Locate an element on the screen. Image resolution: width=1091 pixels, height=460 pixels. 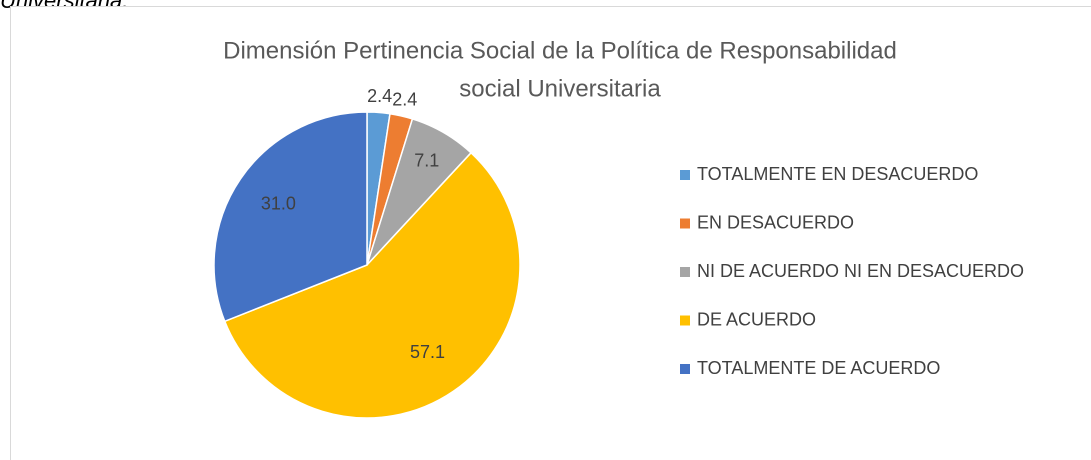
data-label: 7.1 is located at coordinates (426, 160).